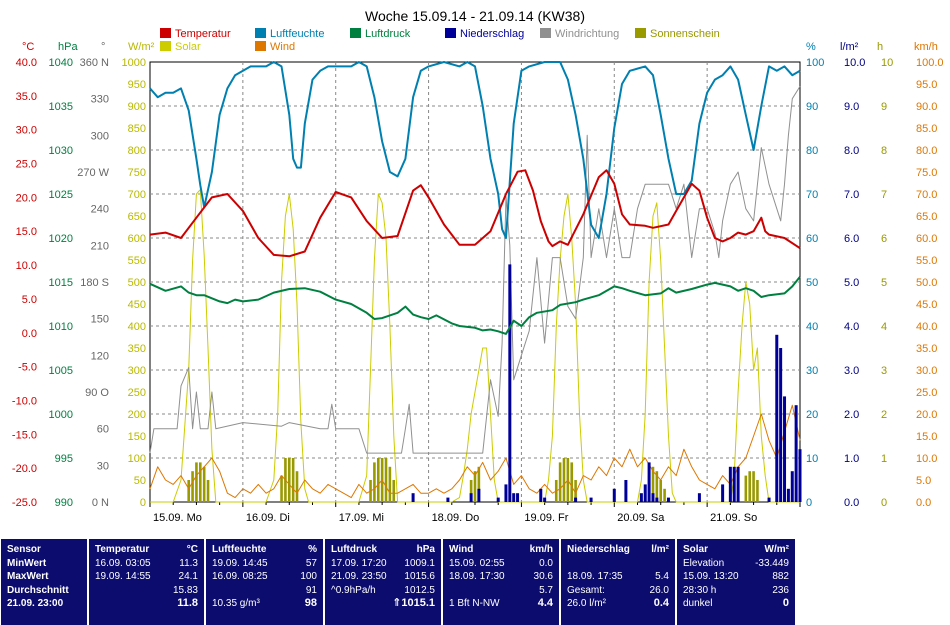 Image resolution: width=950 pixels, height=625 pixels. I want to click on axis-tick-label: 15.0, so click(926, 437).